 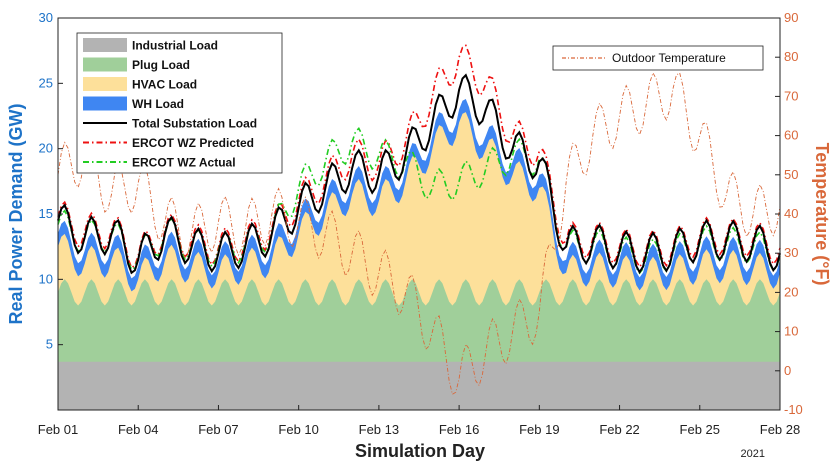 I want to click on y2-tick-label: 30, so click(x=791, y=252).